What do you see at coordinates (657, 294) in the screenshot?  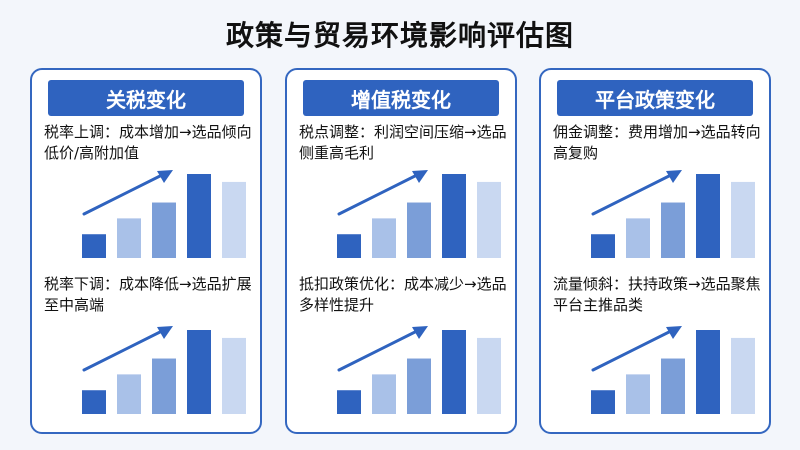 I see `bottom-note: 流量倾斜：扶持政策→选品聚焦平台主推品类` at bounding box center [657, 294].